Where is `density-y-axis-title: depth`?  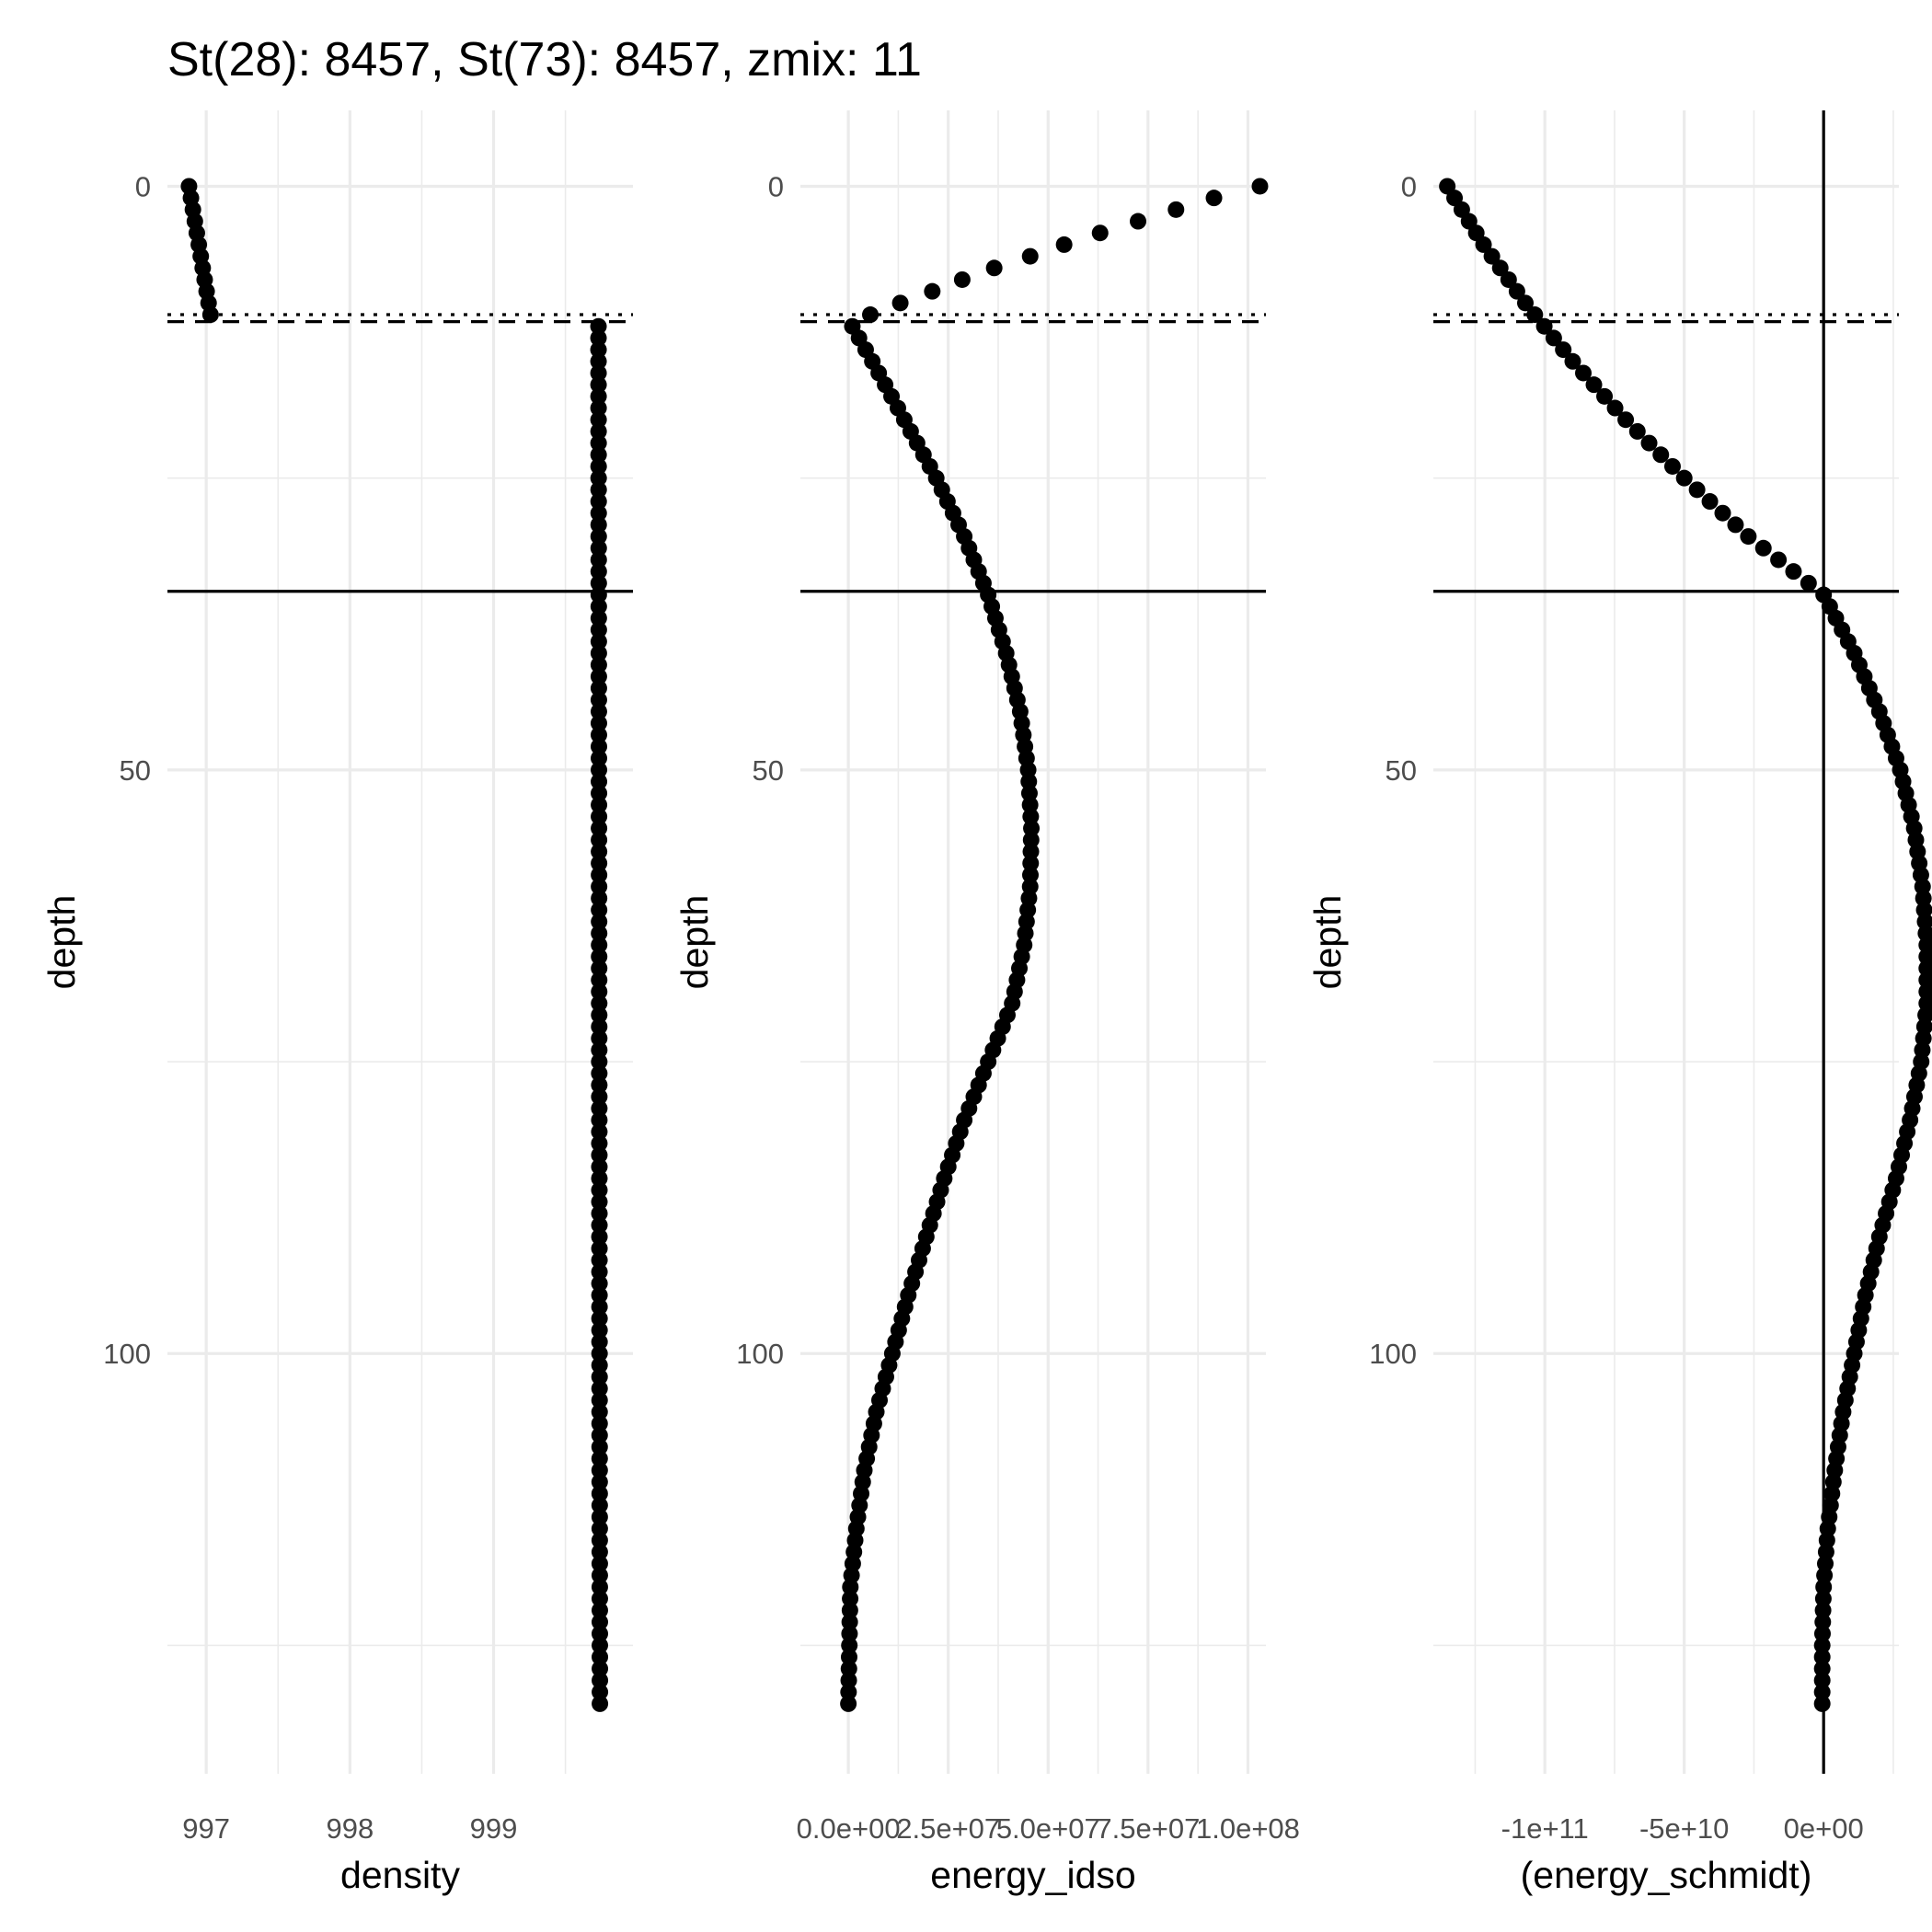 density-y-axis-title: depth is located at coordinates (61, 942).